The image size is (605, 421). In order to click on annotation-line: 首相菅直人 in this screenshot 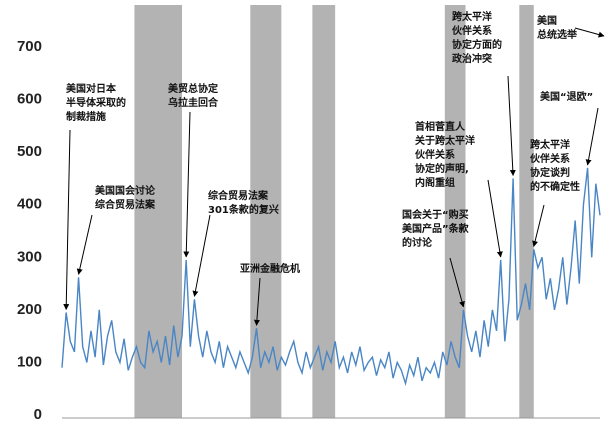, I will do `click(440, 126)`.